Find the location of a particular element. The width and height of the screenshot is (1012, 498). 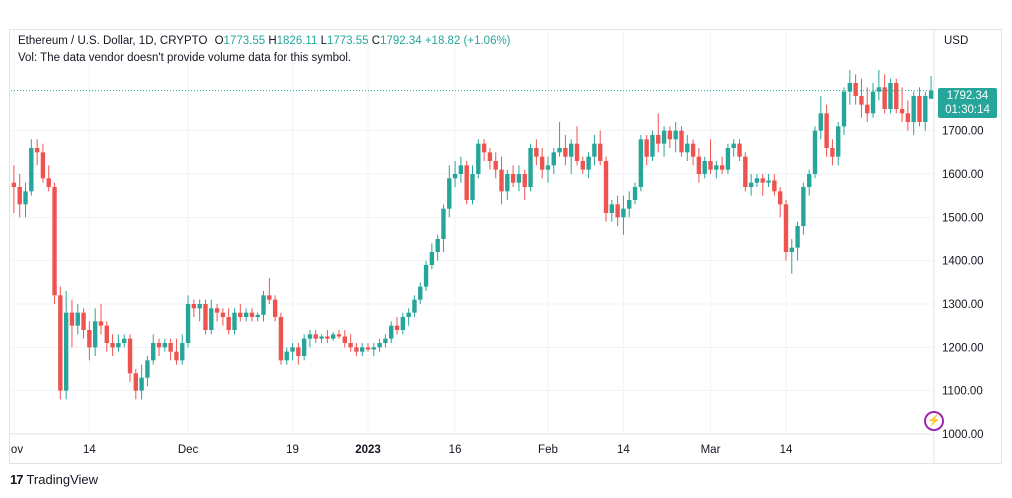

bar-countdown: 01:30:14 is located at coordinates (967, 110).